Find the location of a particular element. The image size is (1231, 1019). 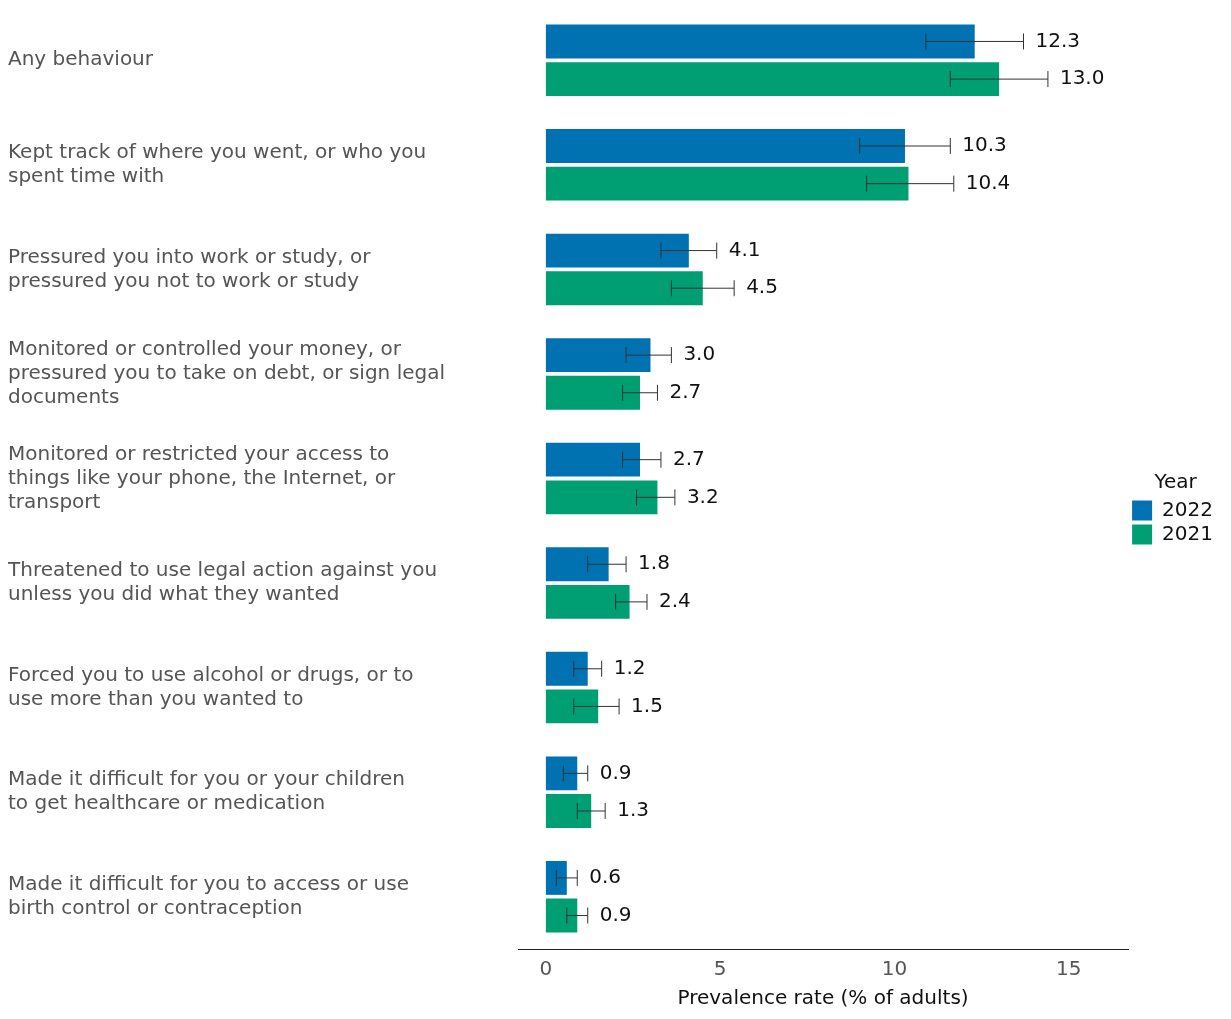

x-tick-label: 15 is located at coordinates (1069, 968).